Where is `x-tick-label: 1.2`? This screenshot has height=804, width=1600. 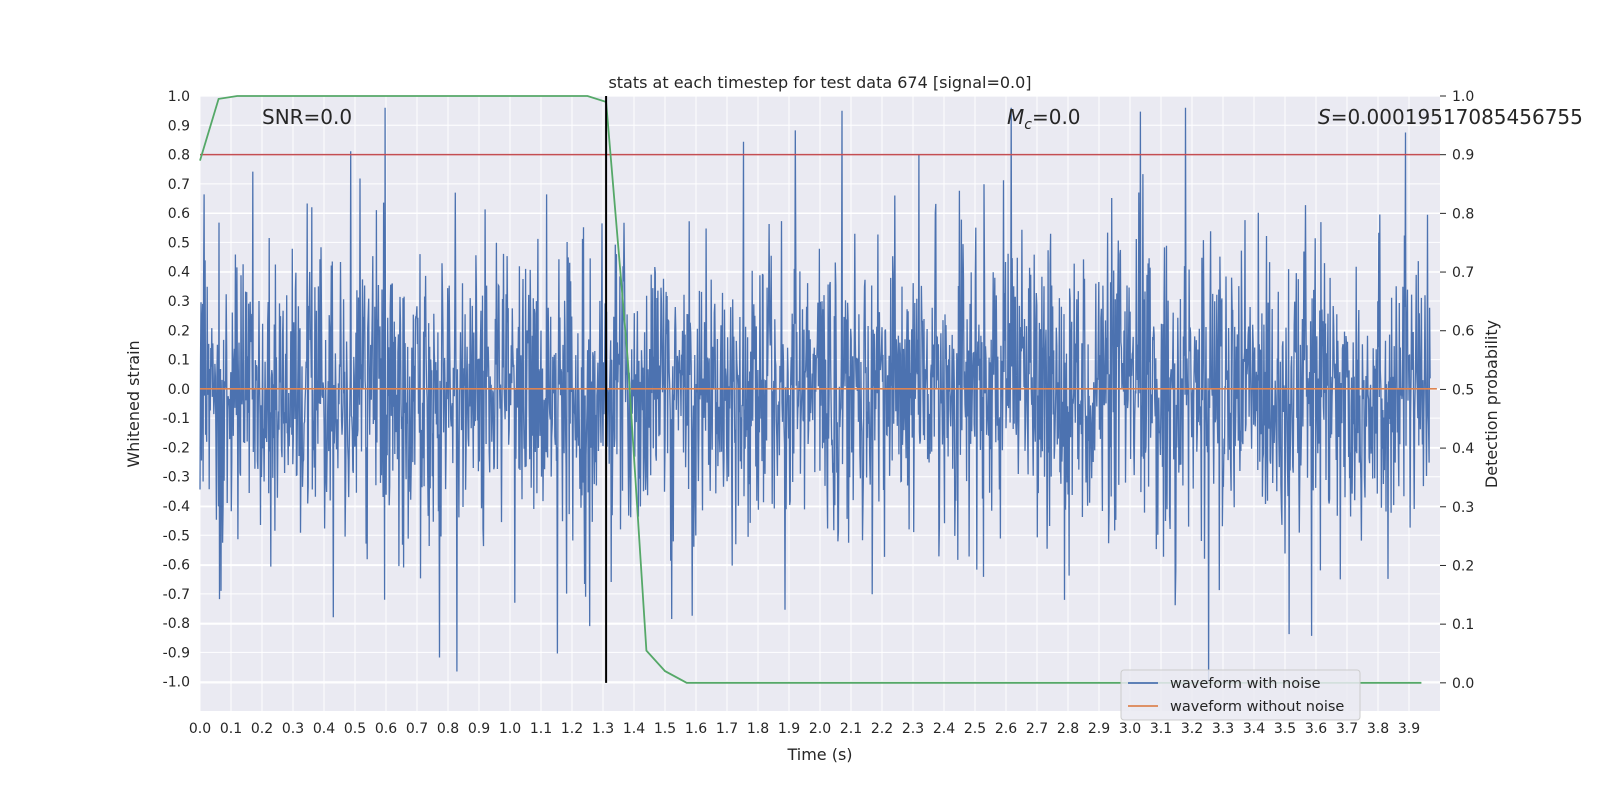 x-tick-label: 1.2 is located at coordinates (572, 729).